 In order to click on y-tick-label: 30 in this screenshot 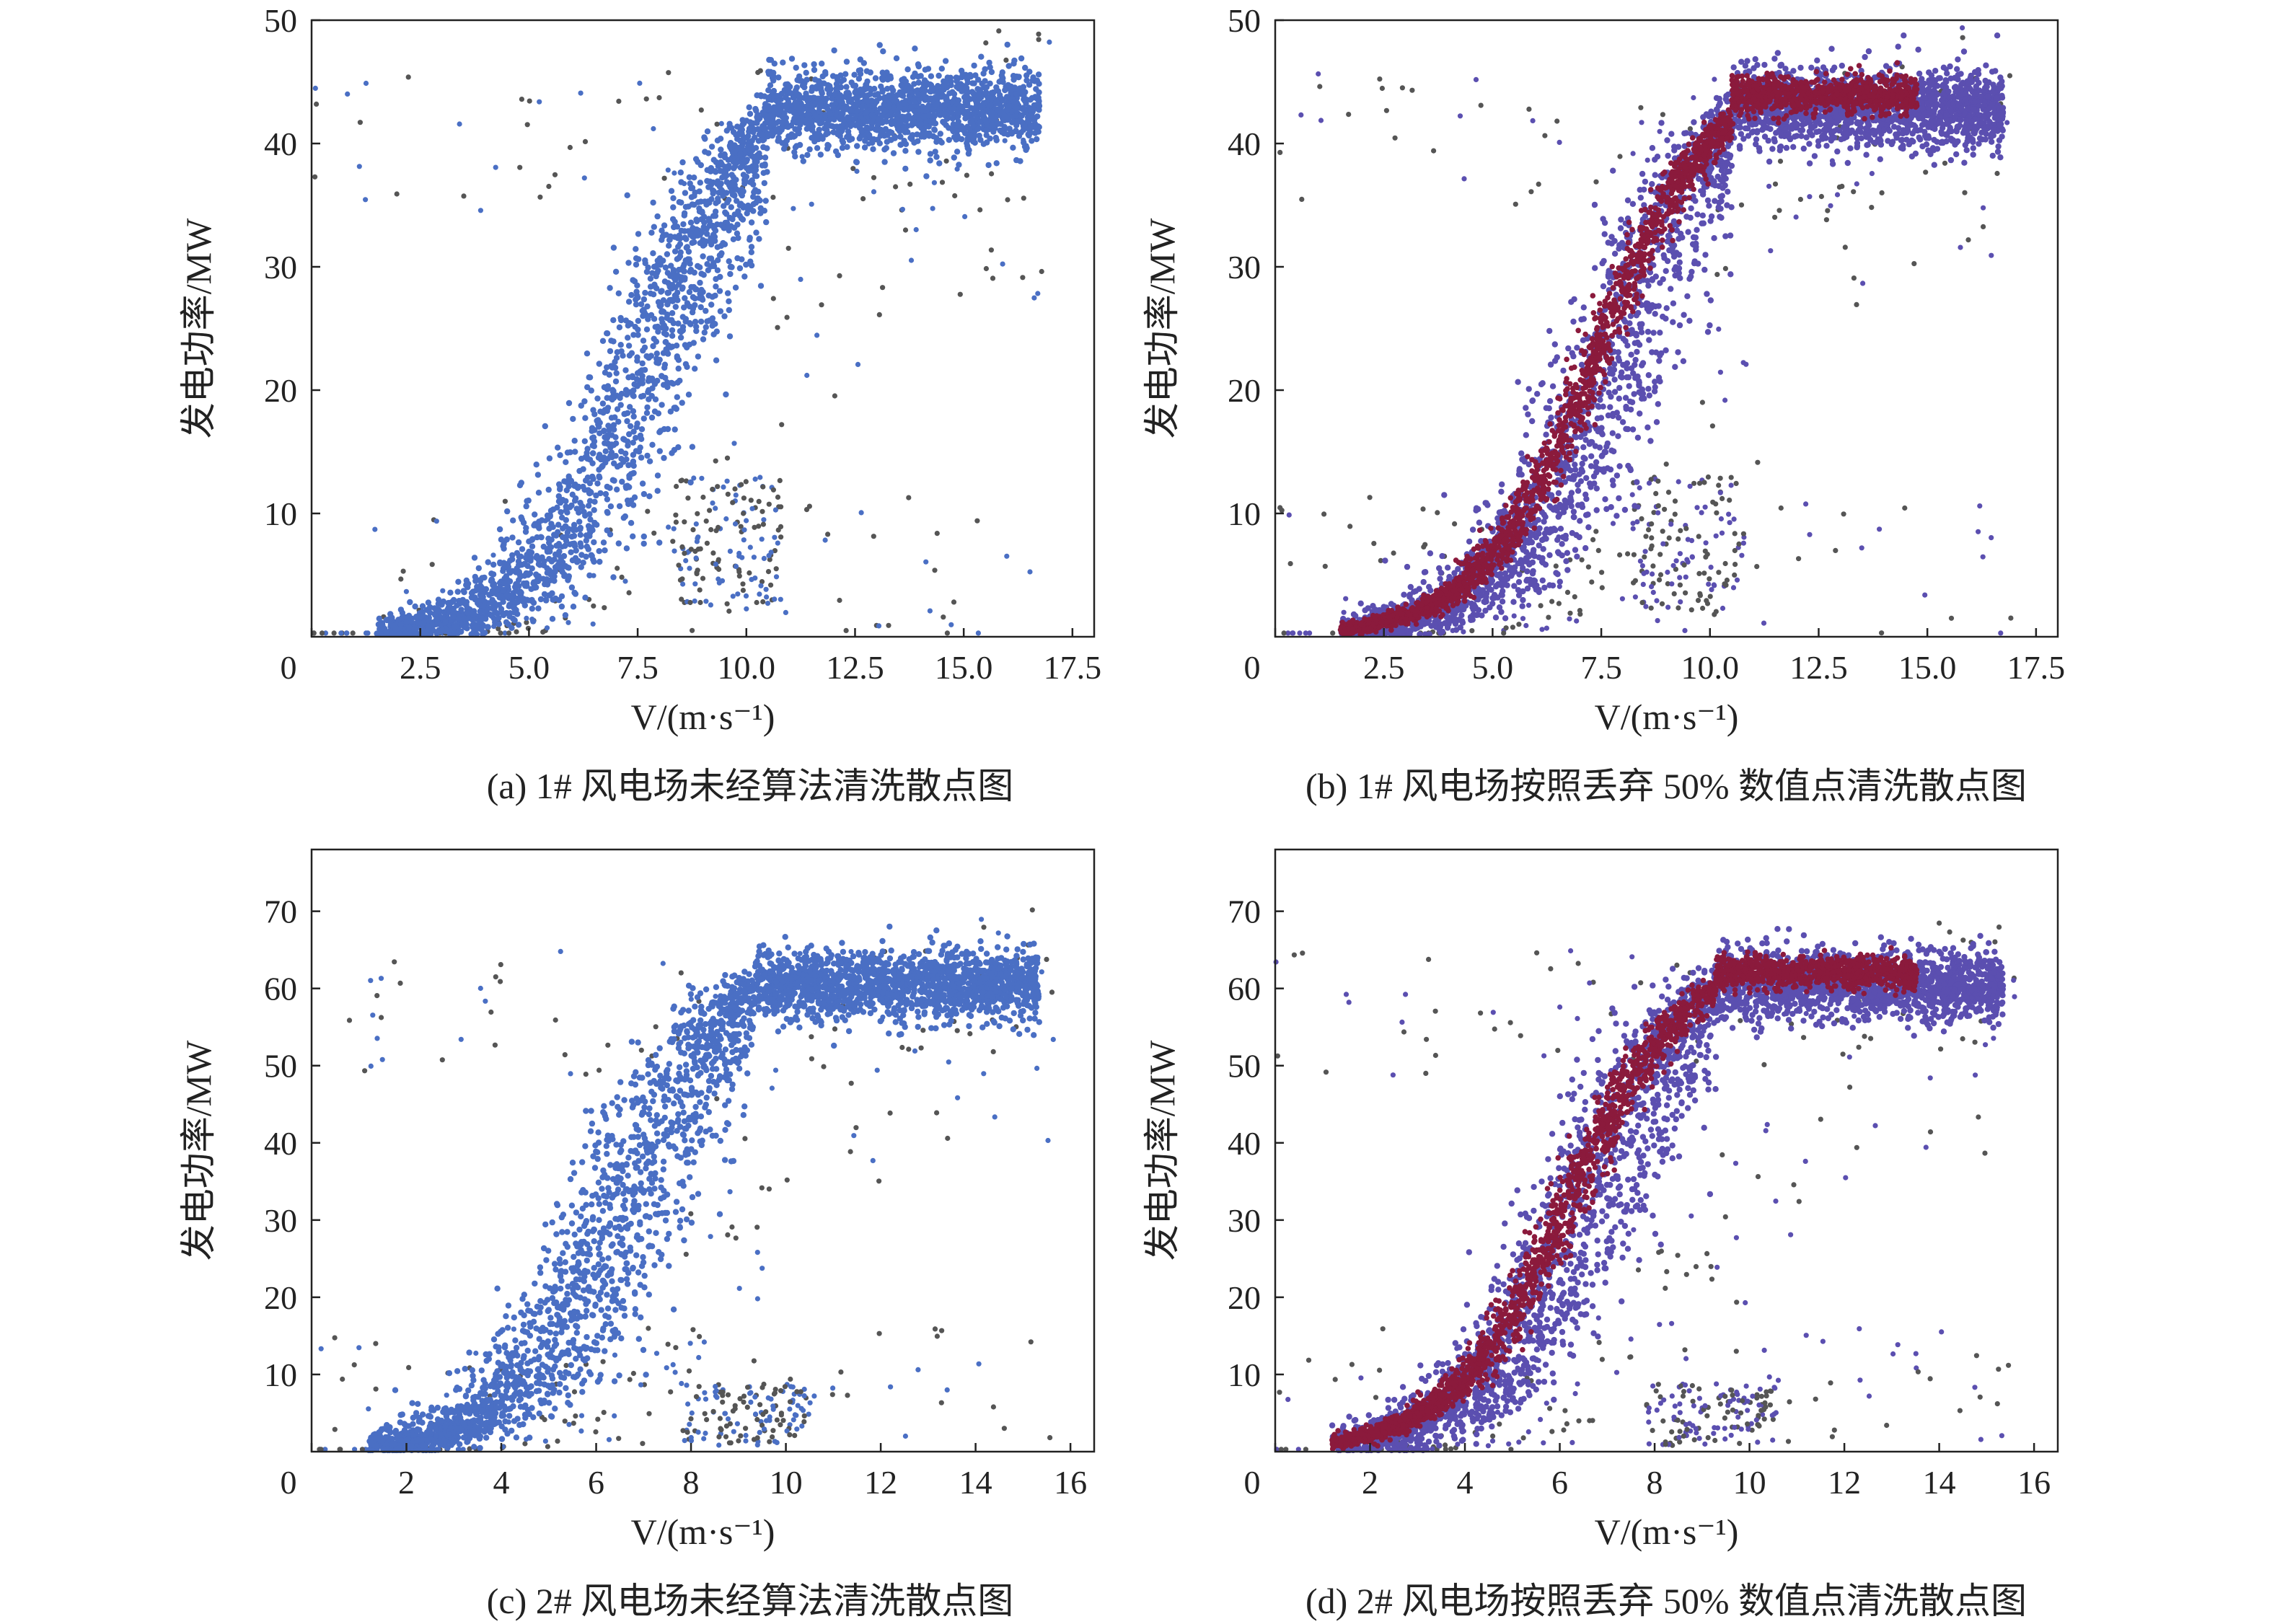, I will do `click(280, 267)`.